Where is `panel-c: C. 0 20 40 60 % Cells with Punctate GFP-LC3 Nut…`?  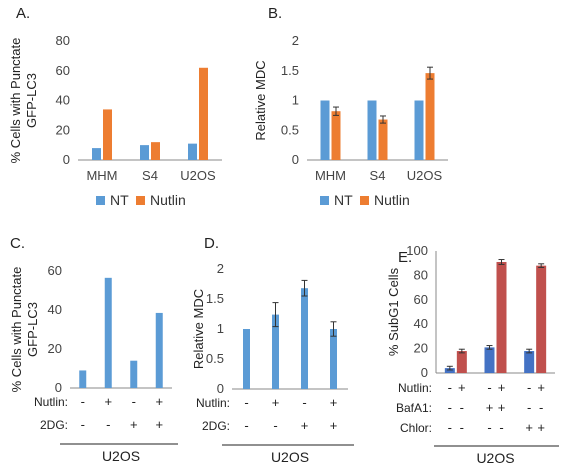
panel-c: C. 0 20 40 60 % Cells with Punctate GFP-LC3 Nut… is located at coordinates (93, 349).